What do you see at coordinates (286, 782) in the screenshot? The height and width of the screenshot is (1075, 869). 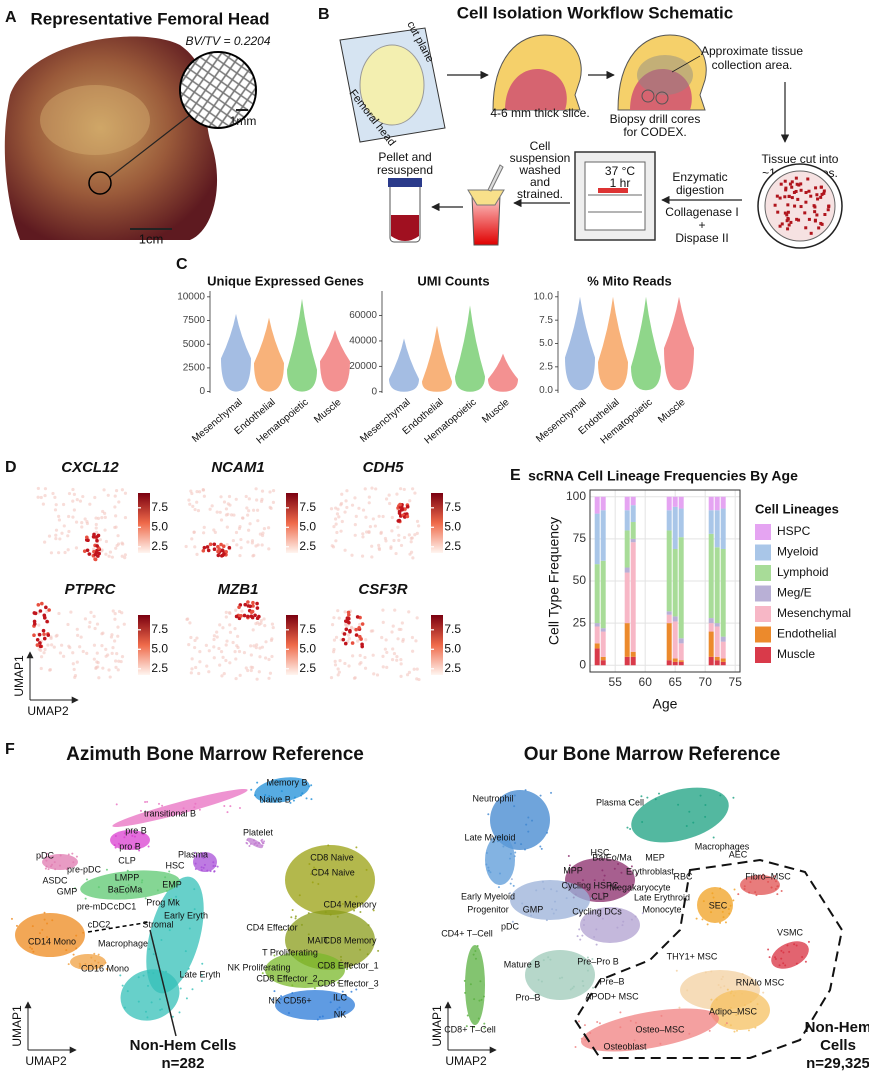 I see `cluster-label: Memory B` at bounding box center [286, 782].